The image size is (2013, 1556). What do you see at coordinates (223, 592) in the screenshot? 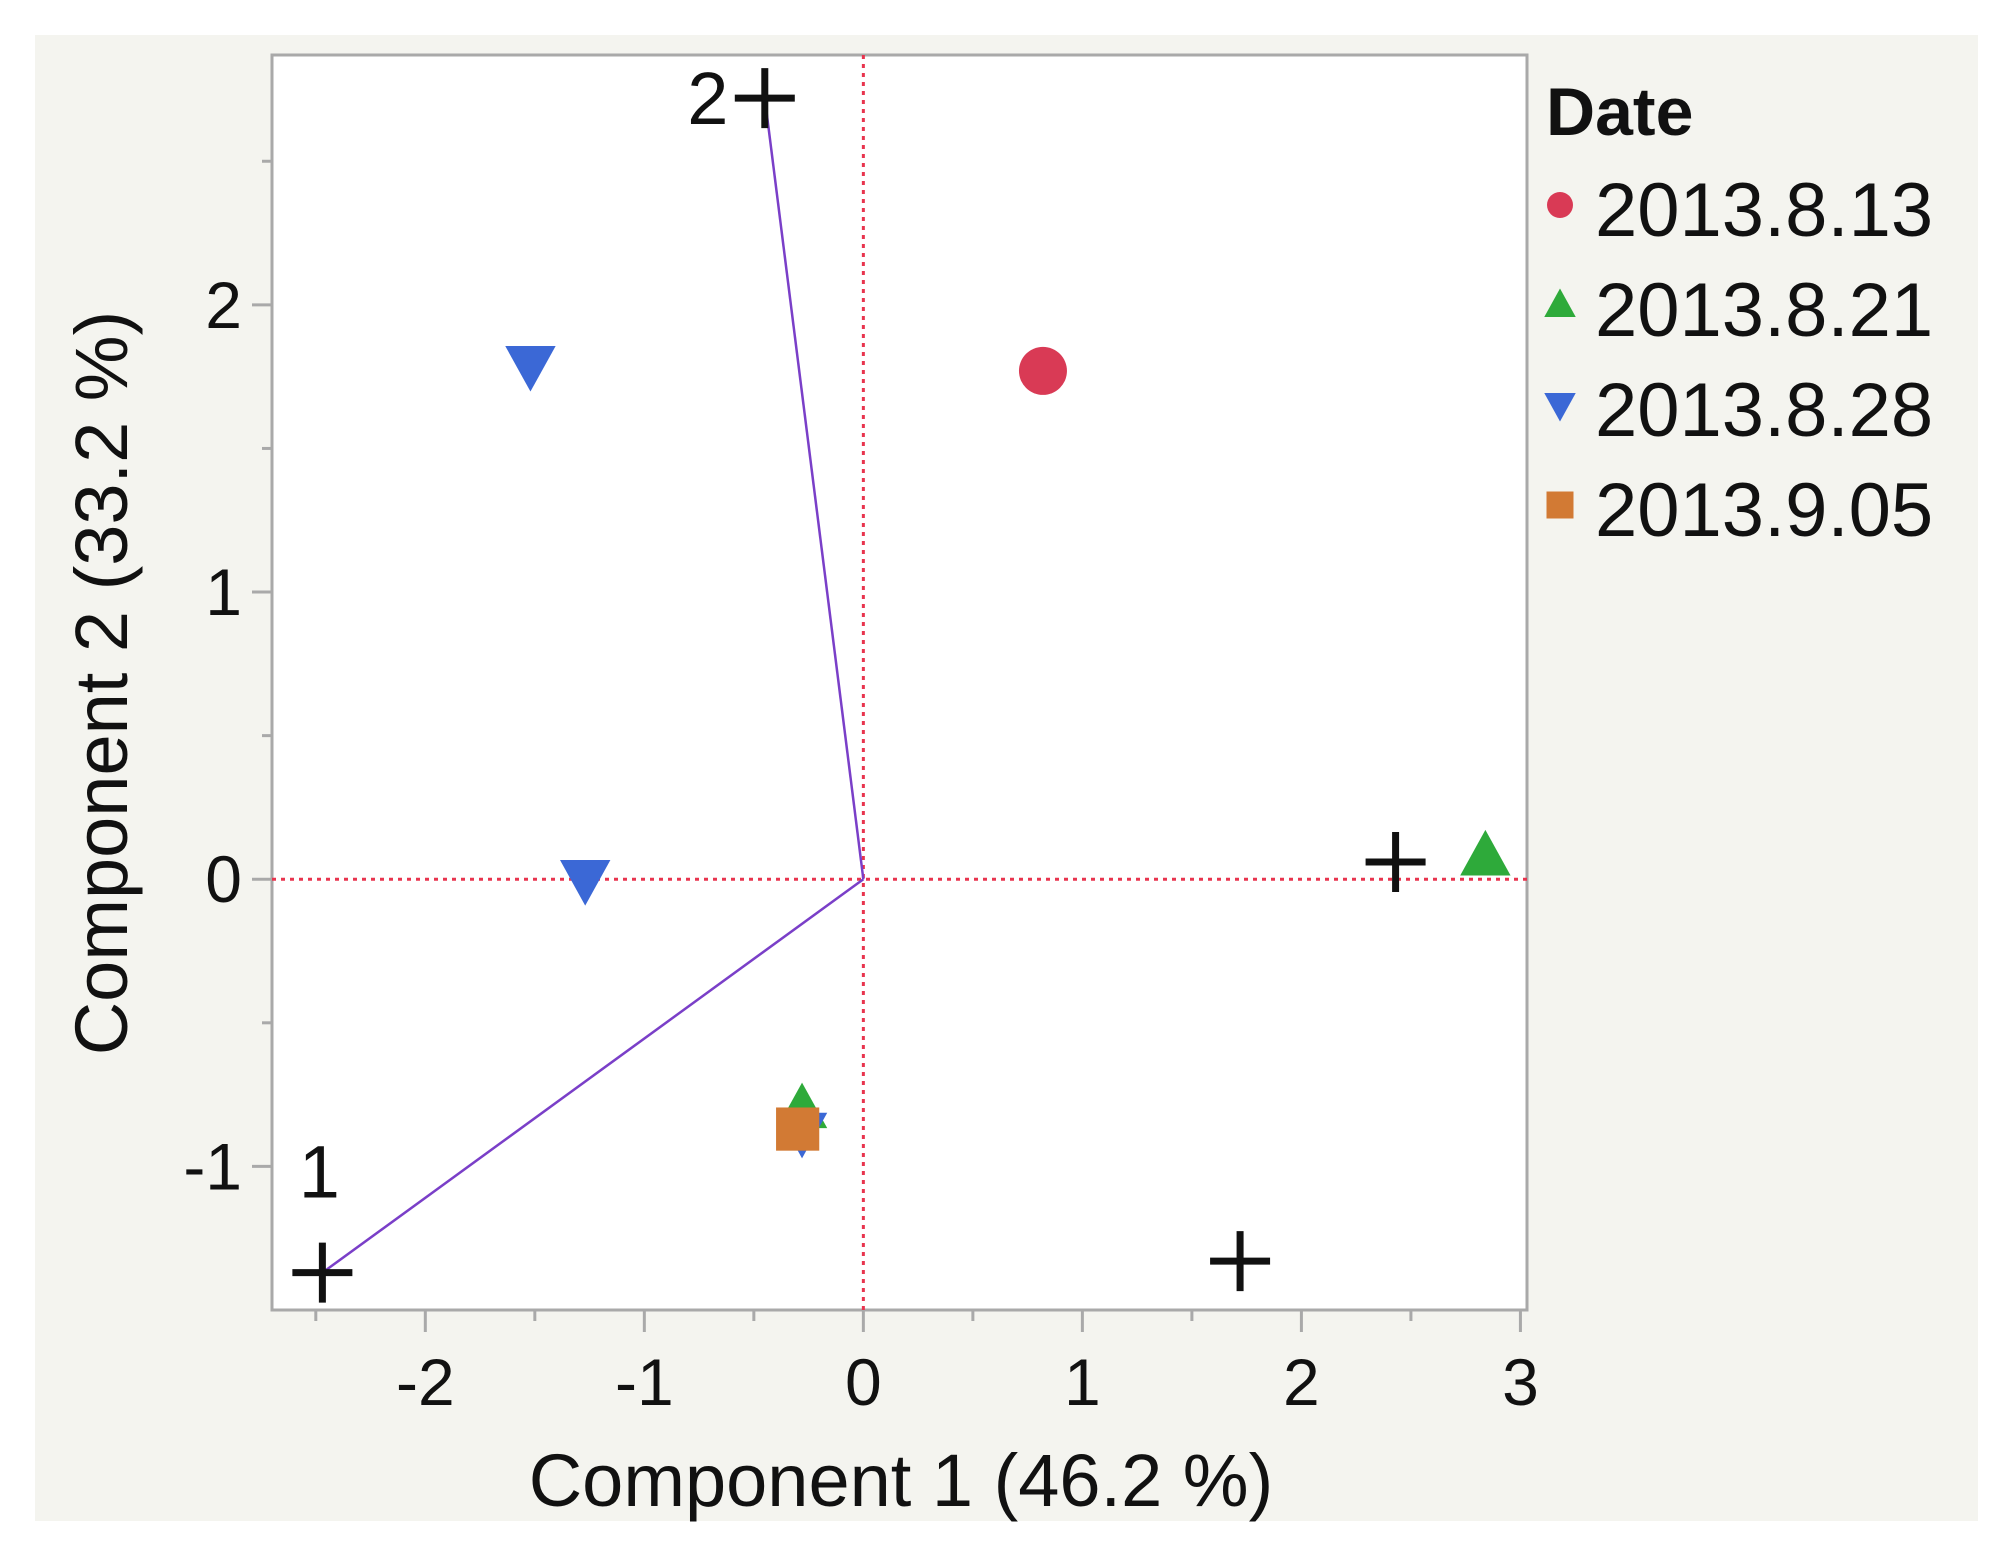
I see `y-tick-label: 1` at bounding box center [223, 592].